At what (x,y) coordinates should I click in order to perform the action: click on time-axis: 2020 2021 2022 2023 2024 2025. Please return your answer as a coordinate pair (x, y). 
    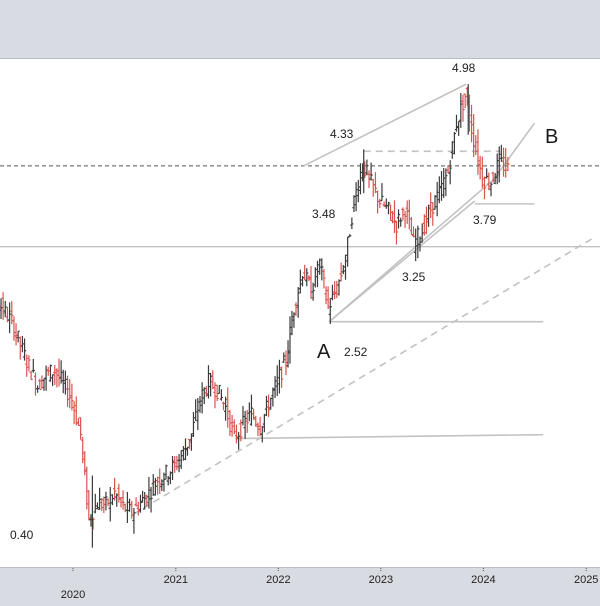
    Looking at the image, I should click on (300, 584).